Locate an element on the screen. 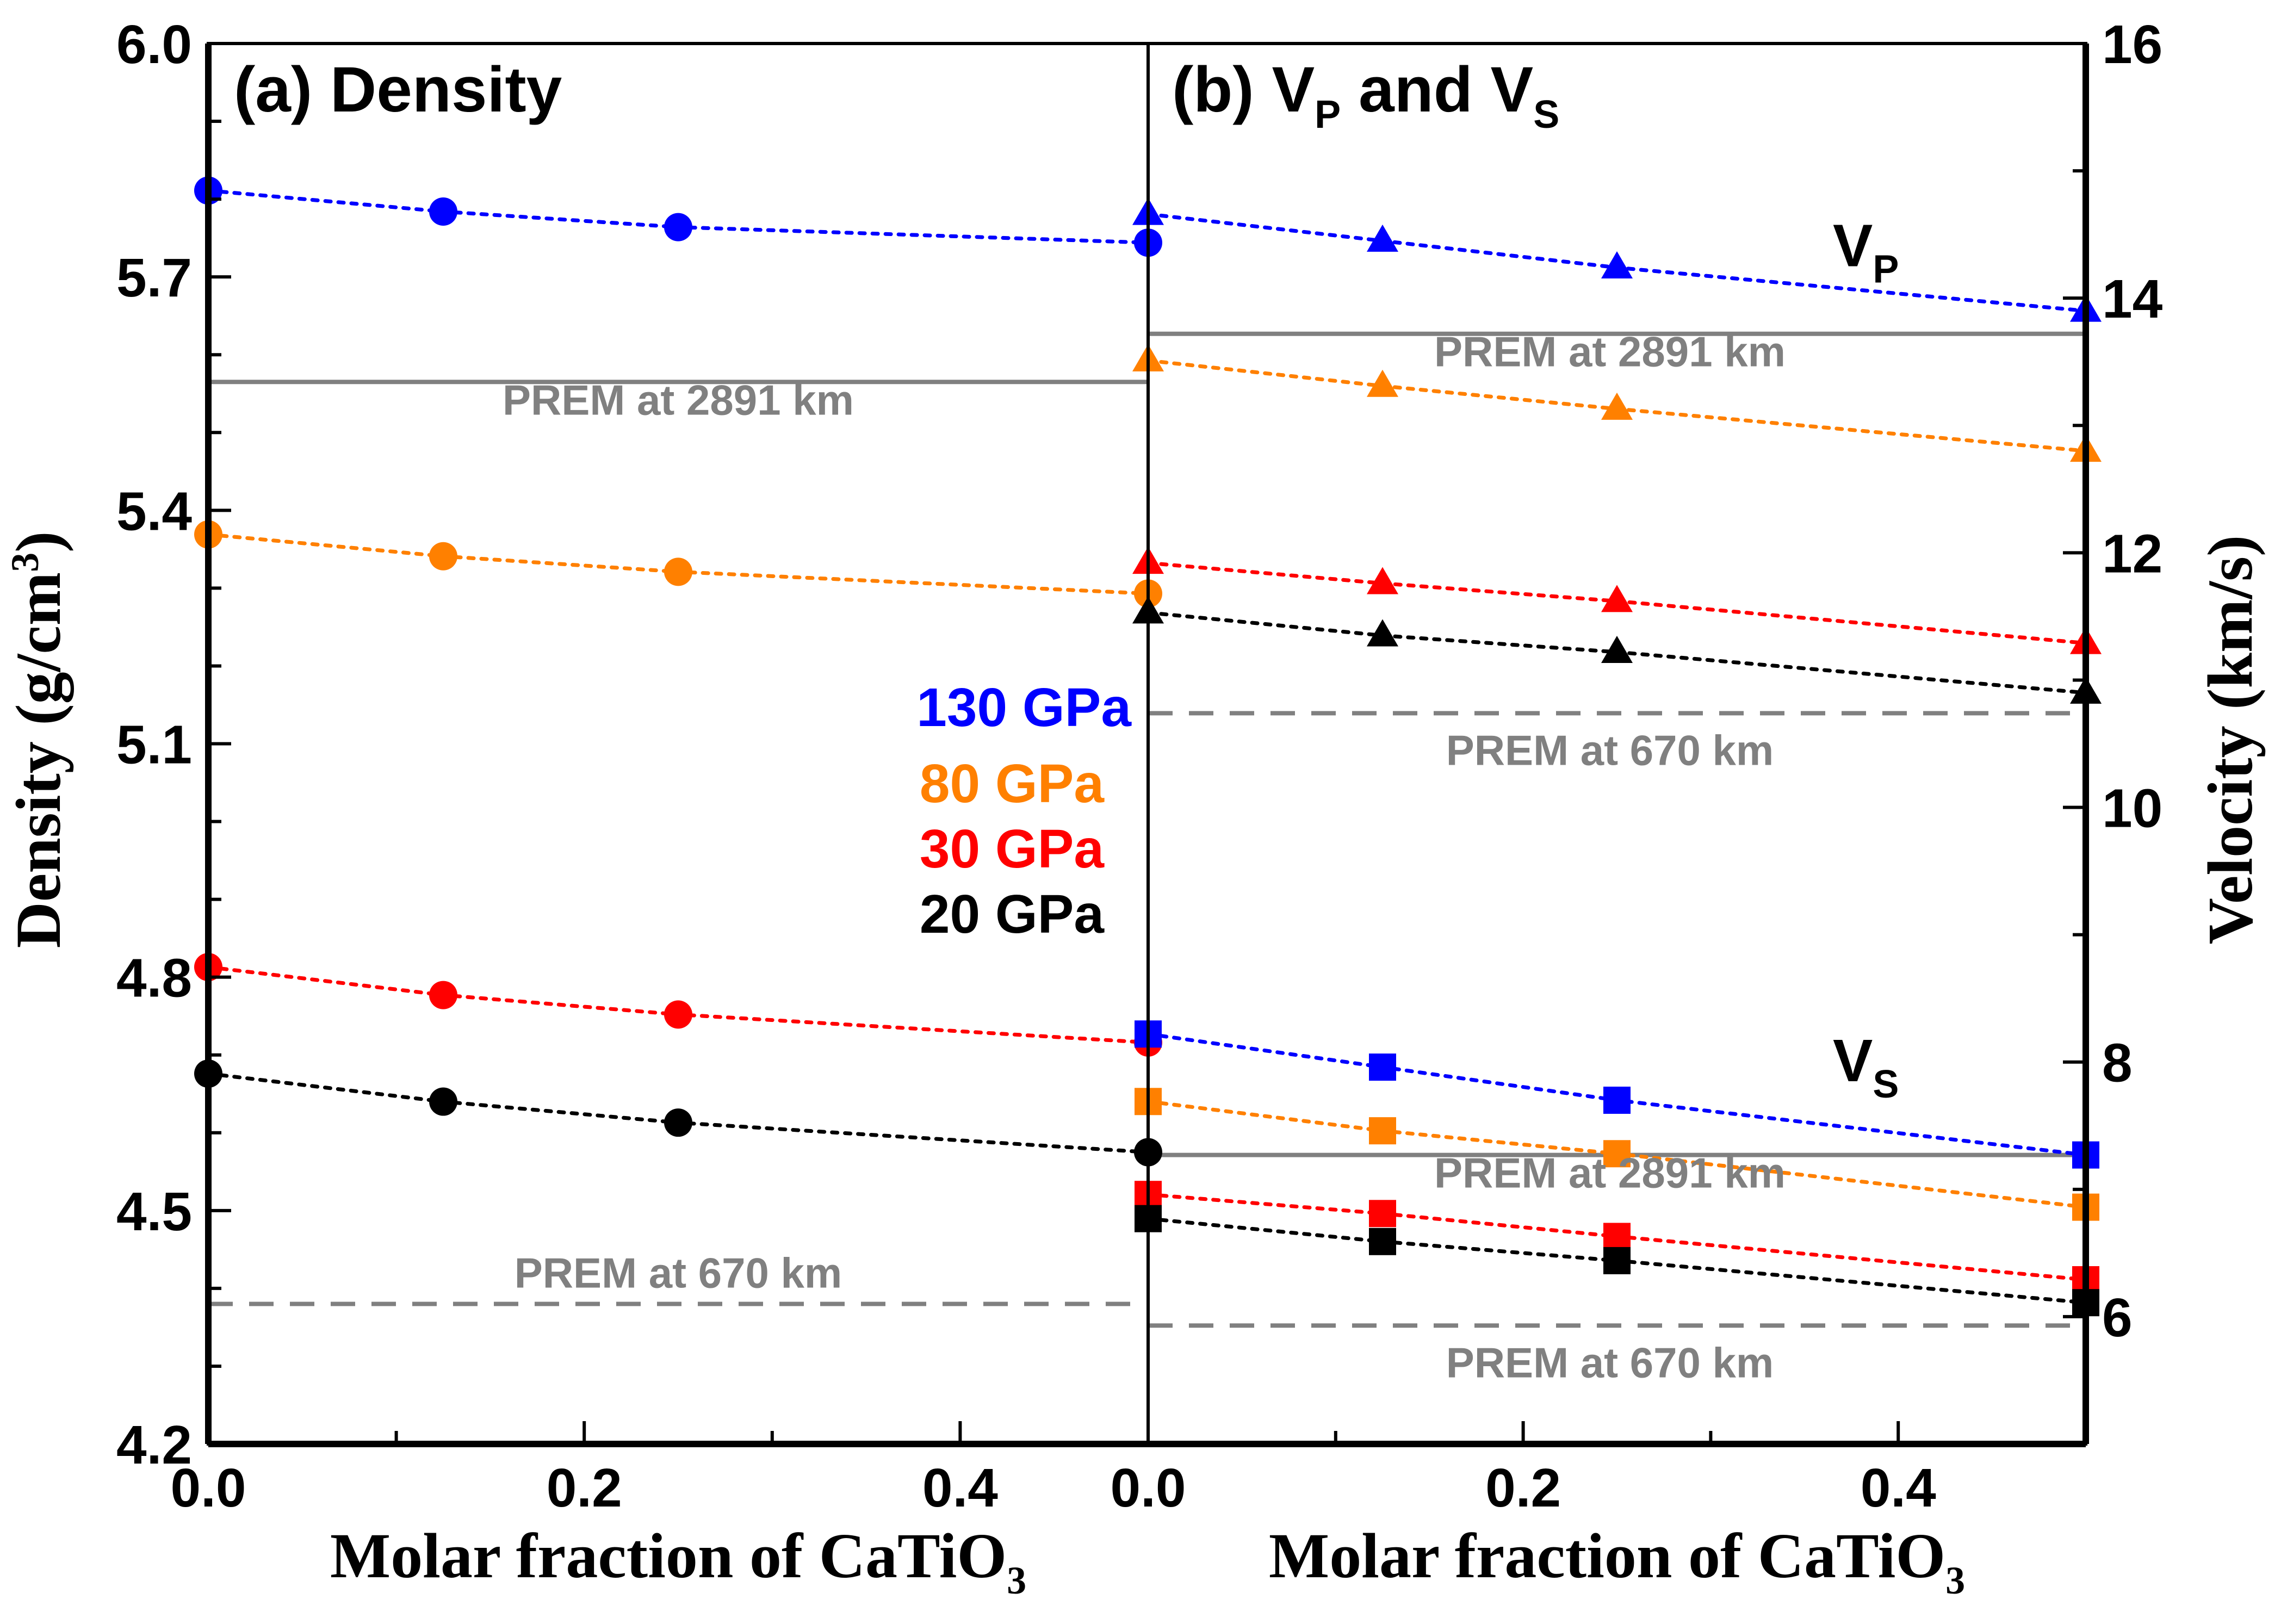 The height and width of the screenshot is (1624, 2287). y-axis-title-right: Velocity (km/s) is located at coordinates (2230, 740).